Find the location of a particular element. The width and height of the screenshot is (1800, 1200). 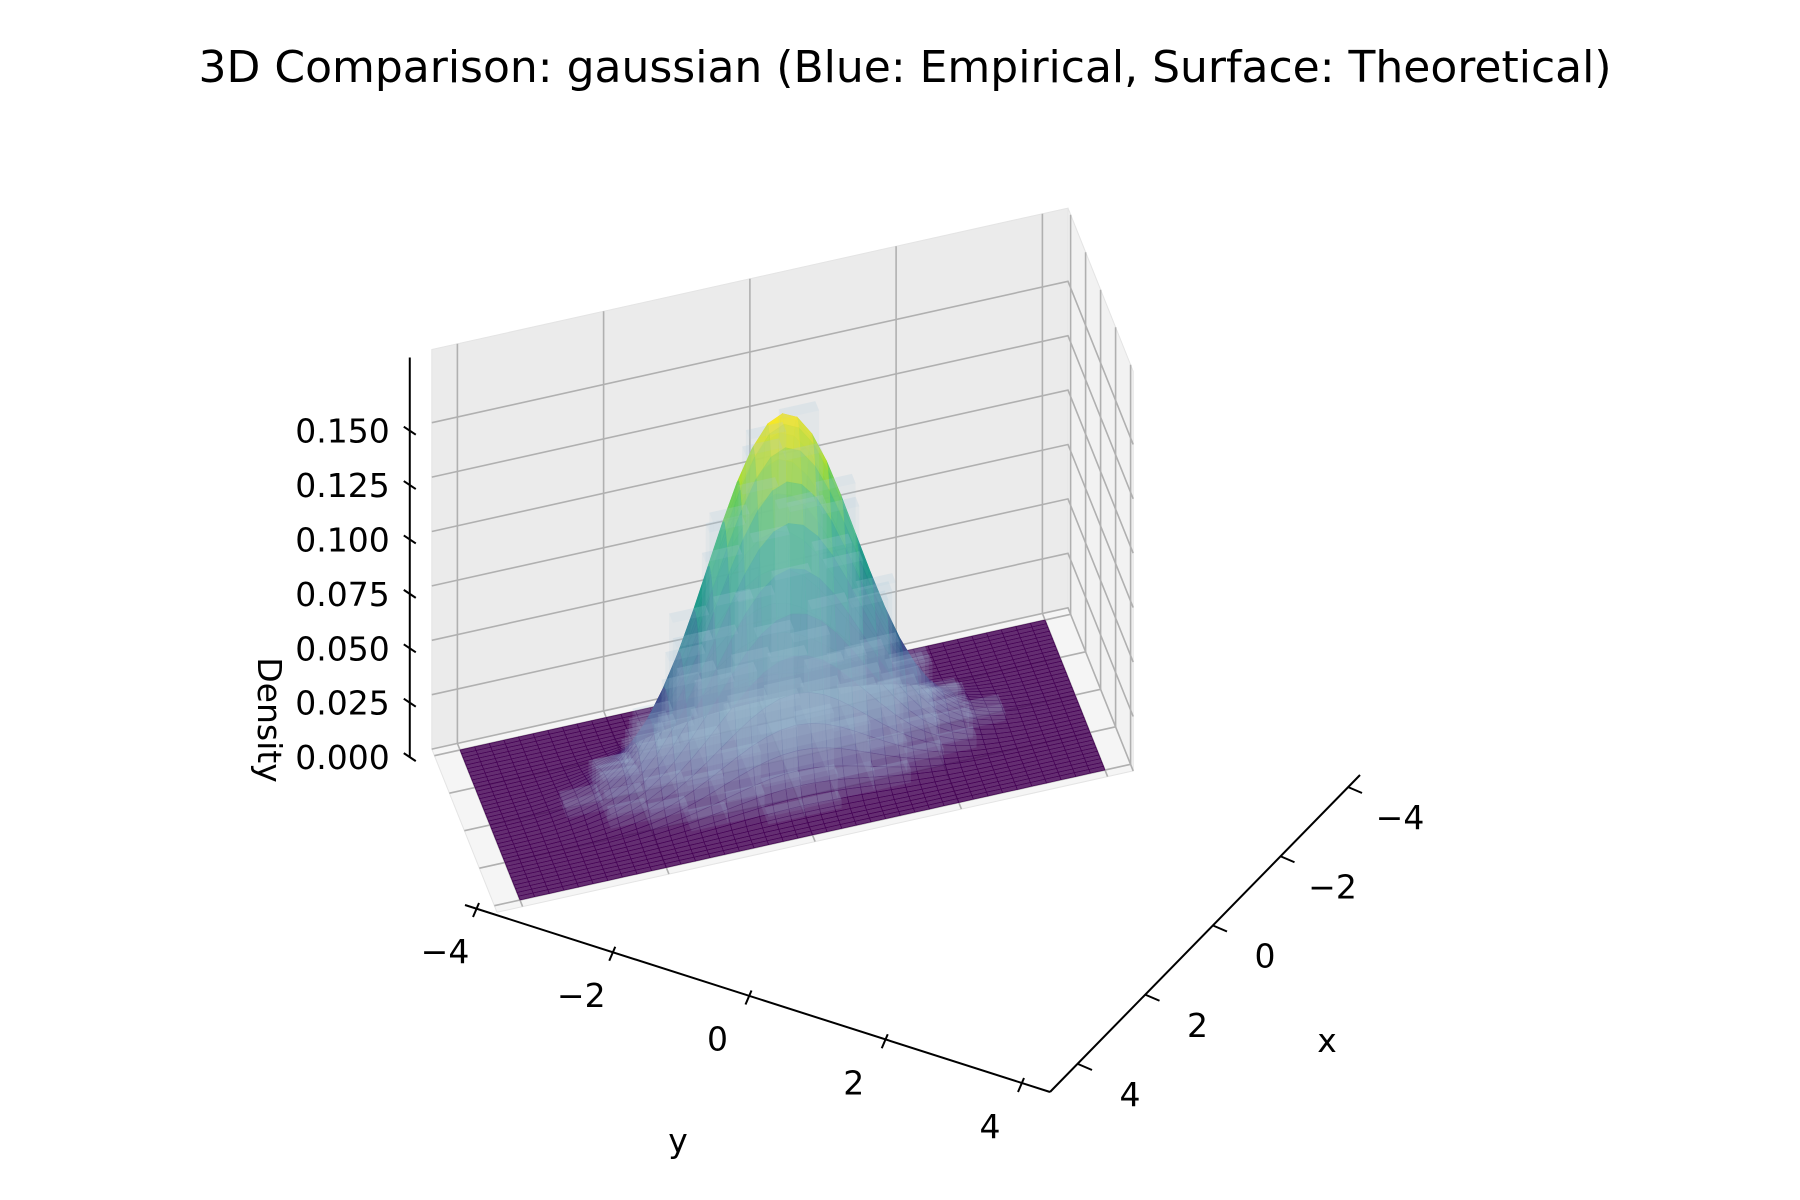

y-axis-line is located at coordinates (757, 998).